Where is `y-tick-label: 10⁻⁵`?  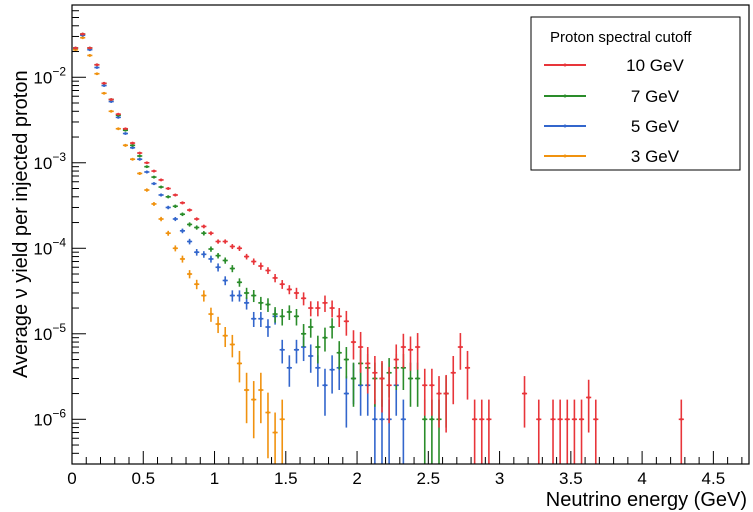
y-tick-label: 10⁻⁵ is located at coordinates (49, 332).